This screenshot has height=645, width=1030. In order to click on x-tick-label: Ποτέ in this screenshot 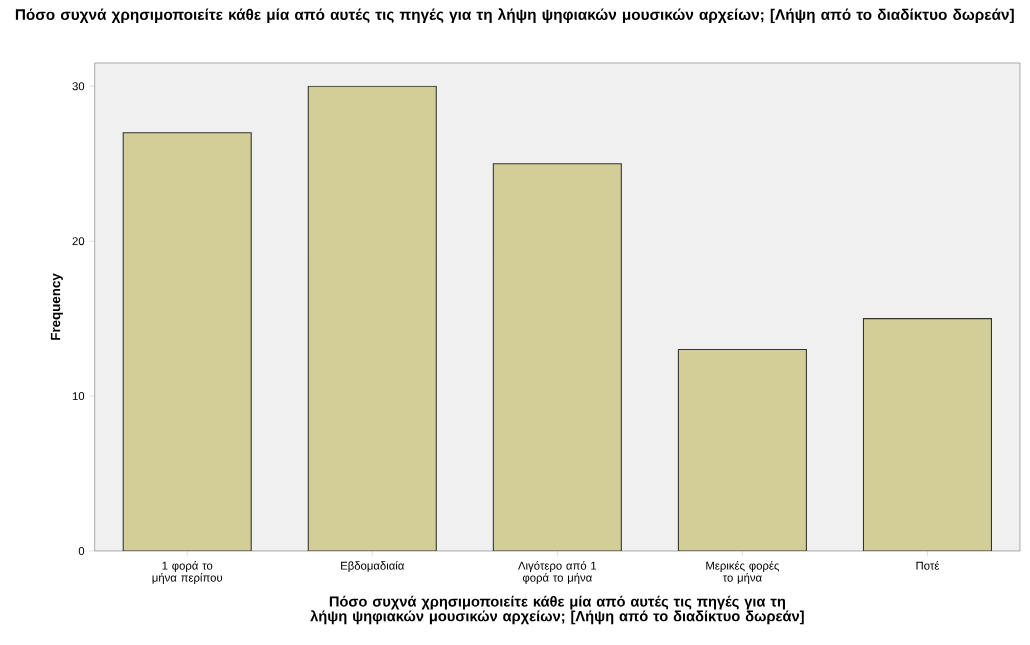, I will do `click(928, 565)`.